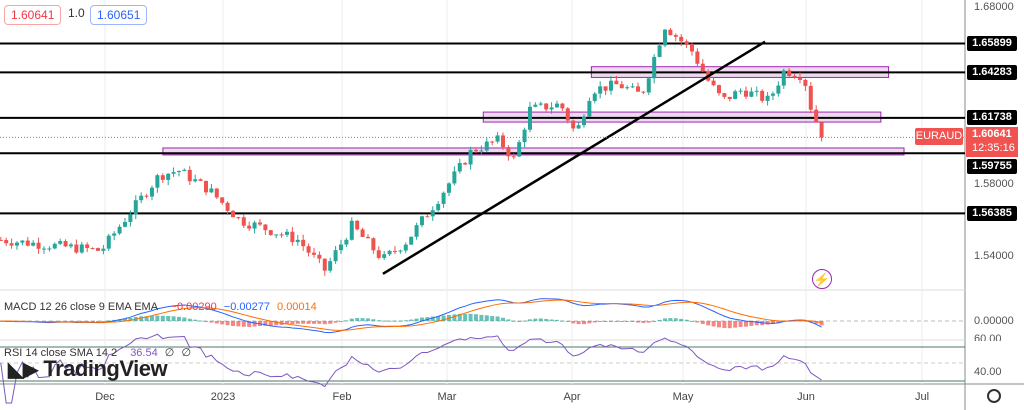 This screenshot has height=410, width=1024. Describe the element at coordinates (88, 369) in the screenshot. I see `tradingview-logo: ◣▶ TradingView` at that location.